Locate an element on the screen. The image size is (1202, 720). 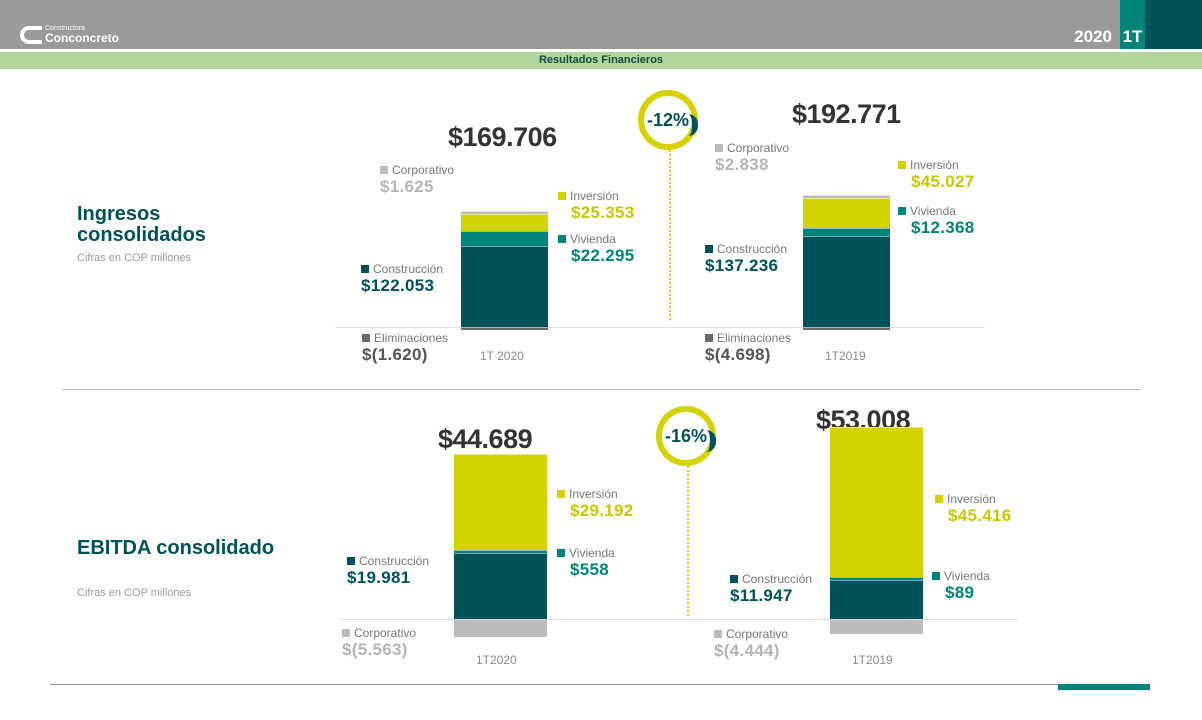
logo-small-text: Constructora is located at coordinates (65, 28).